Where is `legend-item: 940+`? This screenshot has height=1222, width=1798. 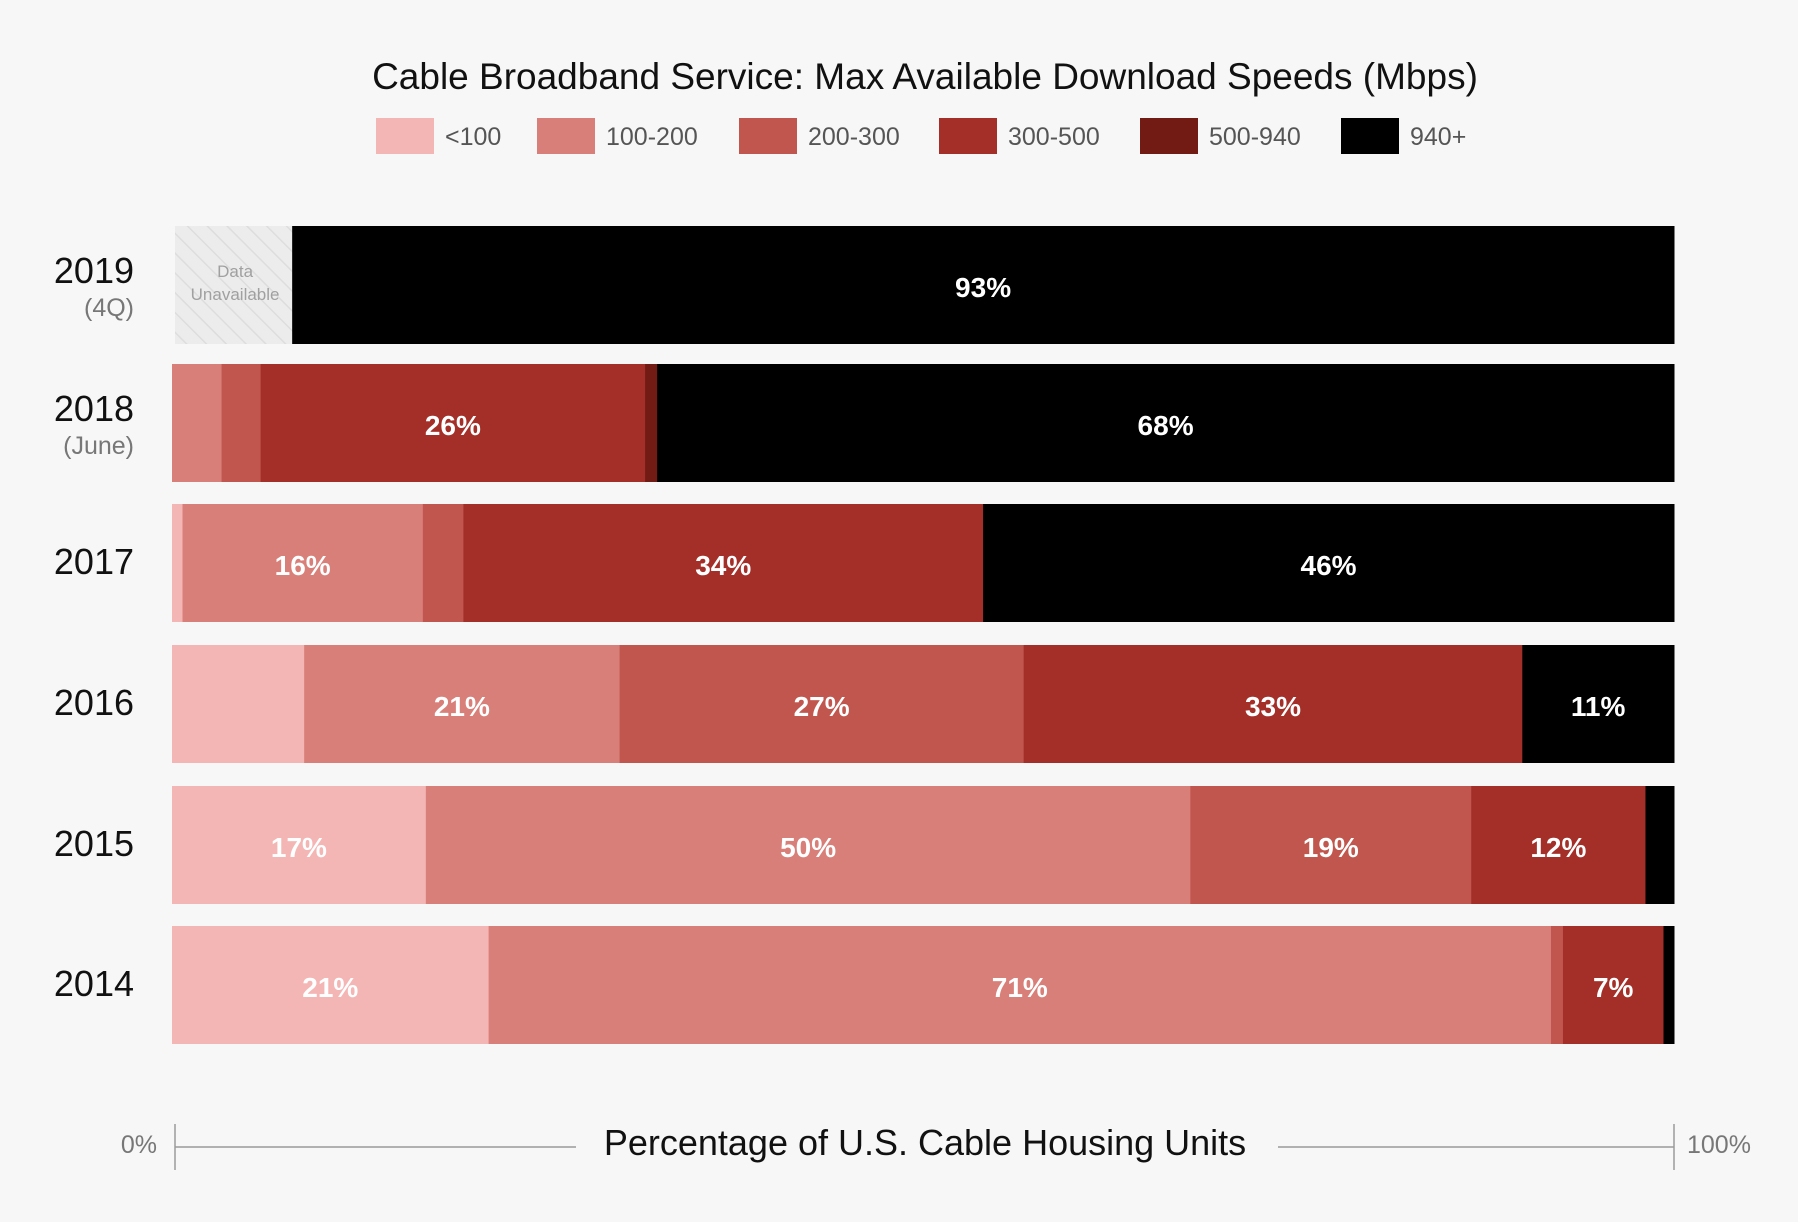 legend-item: 940+ is located at coordinates (1403, 136).